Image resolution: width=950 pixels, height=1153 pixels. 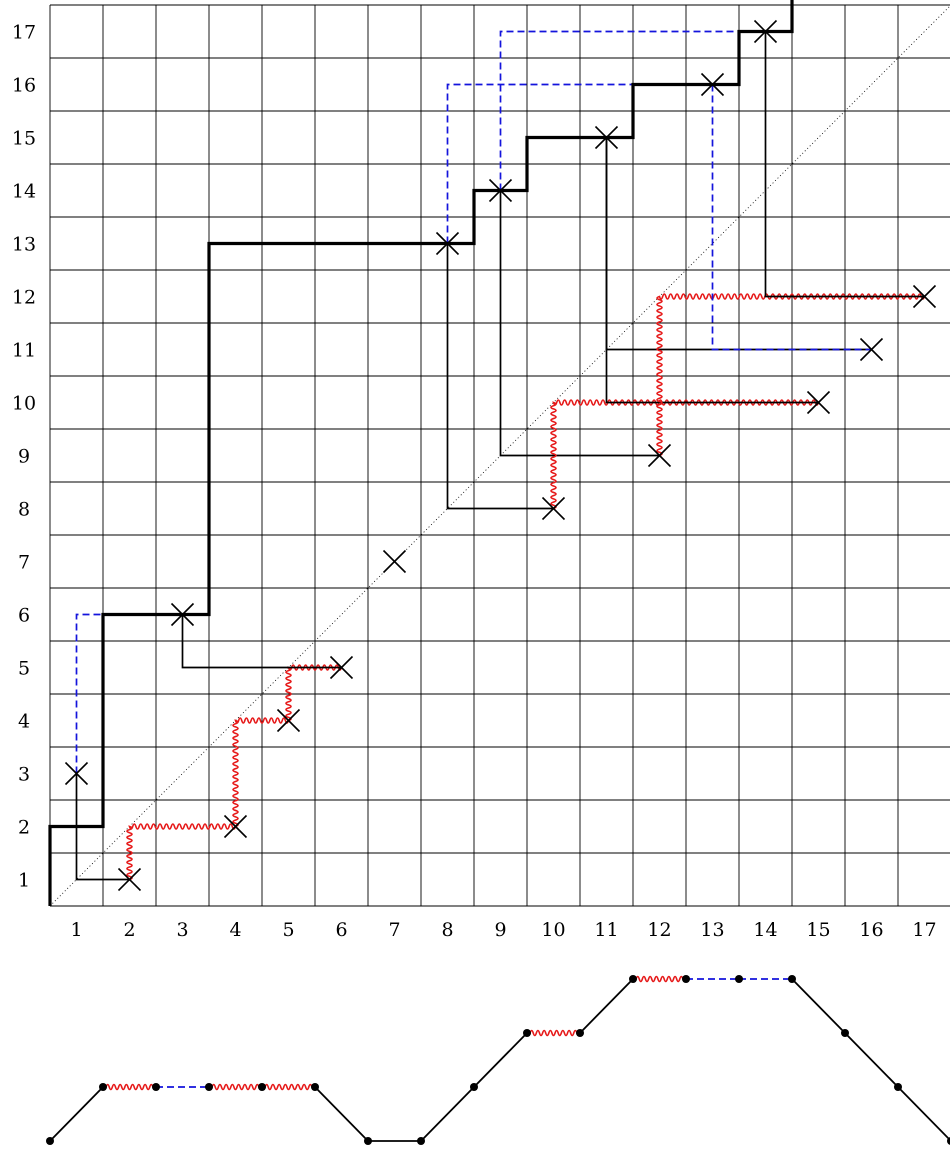 I want to click on x-axis-labels: 1 2 3 4 5 6 7 8 9 10 11 12 13 14 15 16 17, so click(x=503, y=930).